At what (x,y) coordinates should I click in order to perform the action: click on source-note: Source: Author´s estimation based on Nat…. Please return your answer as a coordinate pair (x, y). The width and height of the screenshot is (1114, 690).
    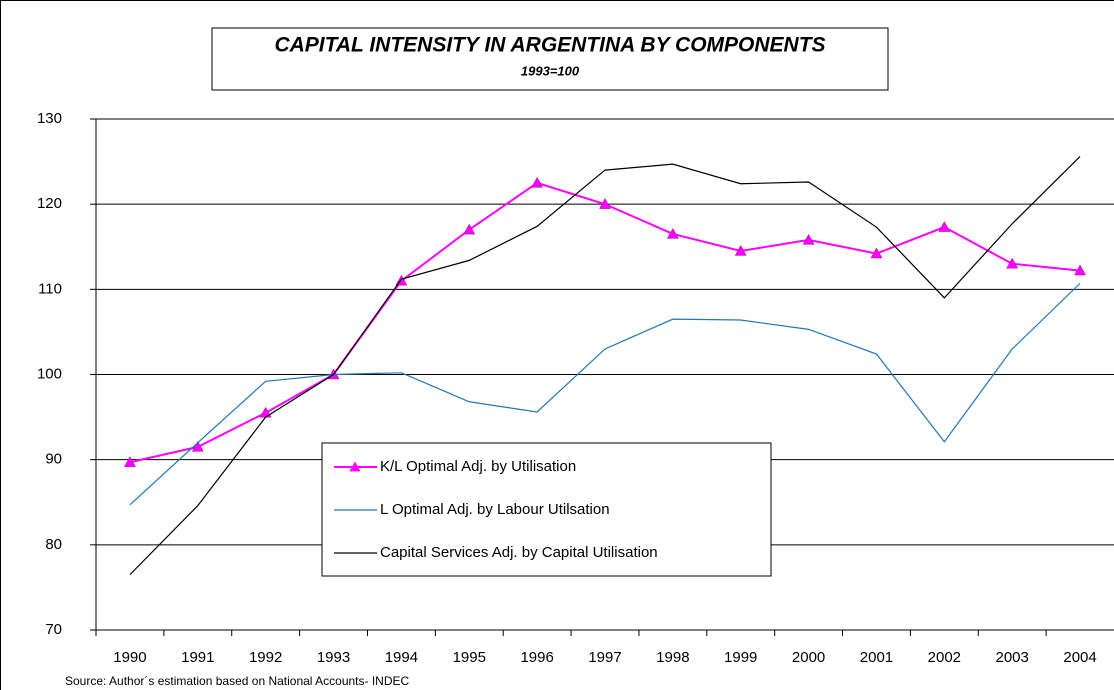
    Looking at the image, I should click on (237, 681).